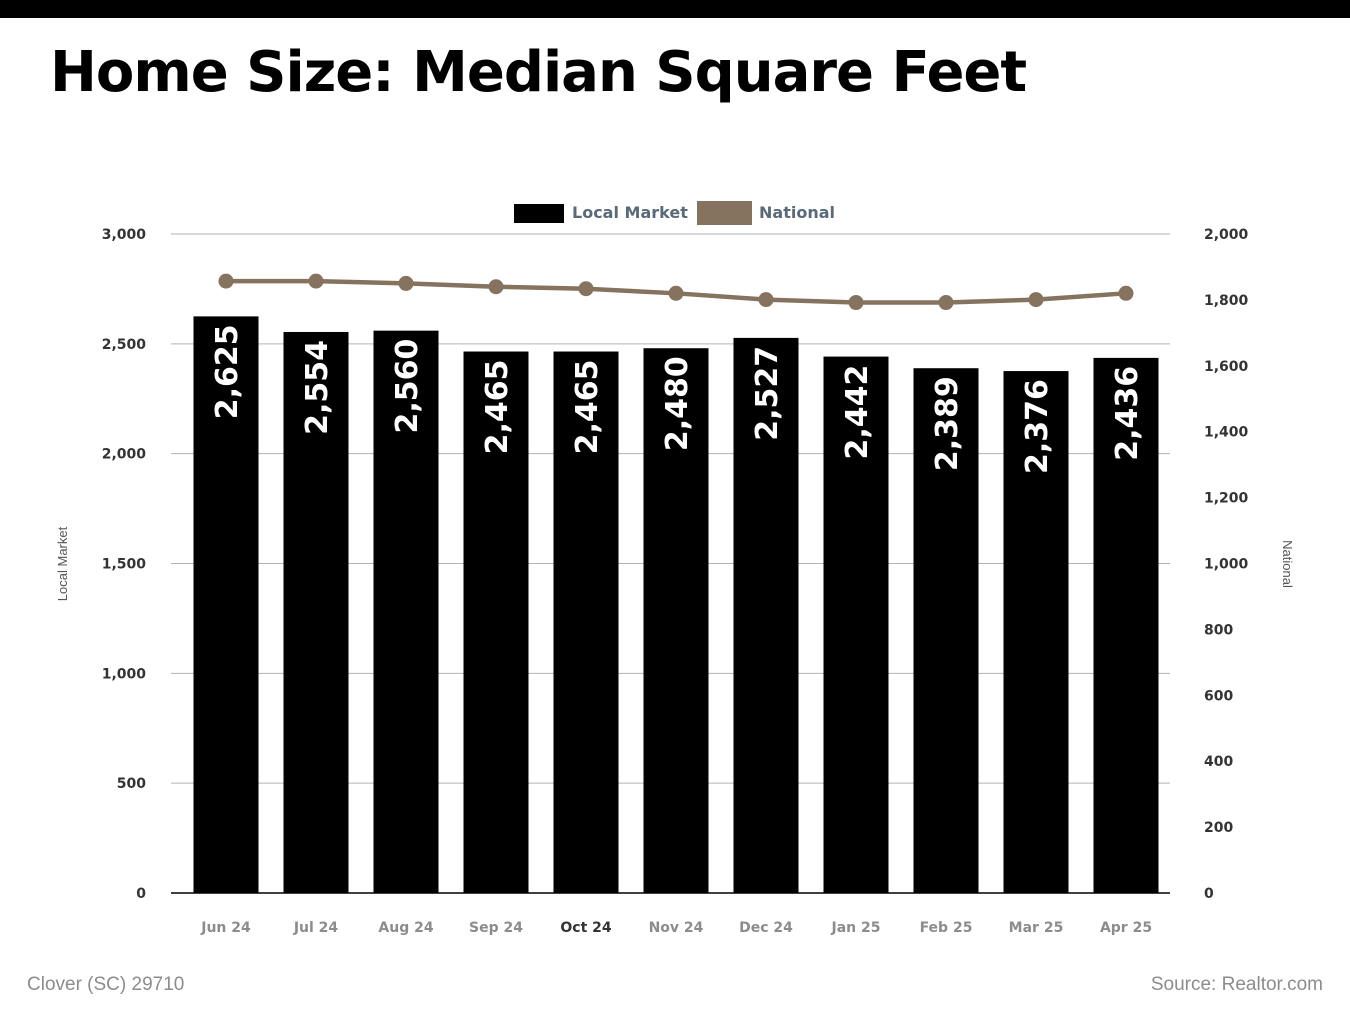 This screenshot has height=1012, width=1350. What do you see at coordinates (1218, 630) in the screenshot?
I see `right-axis-tick-label: 800` at bounding box center [1218, 630].